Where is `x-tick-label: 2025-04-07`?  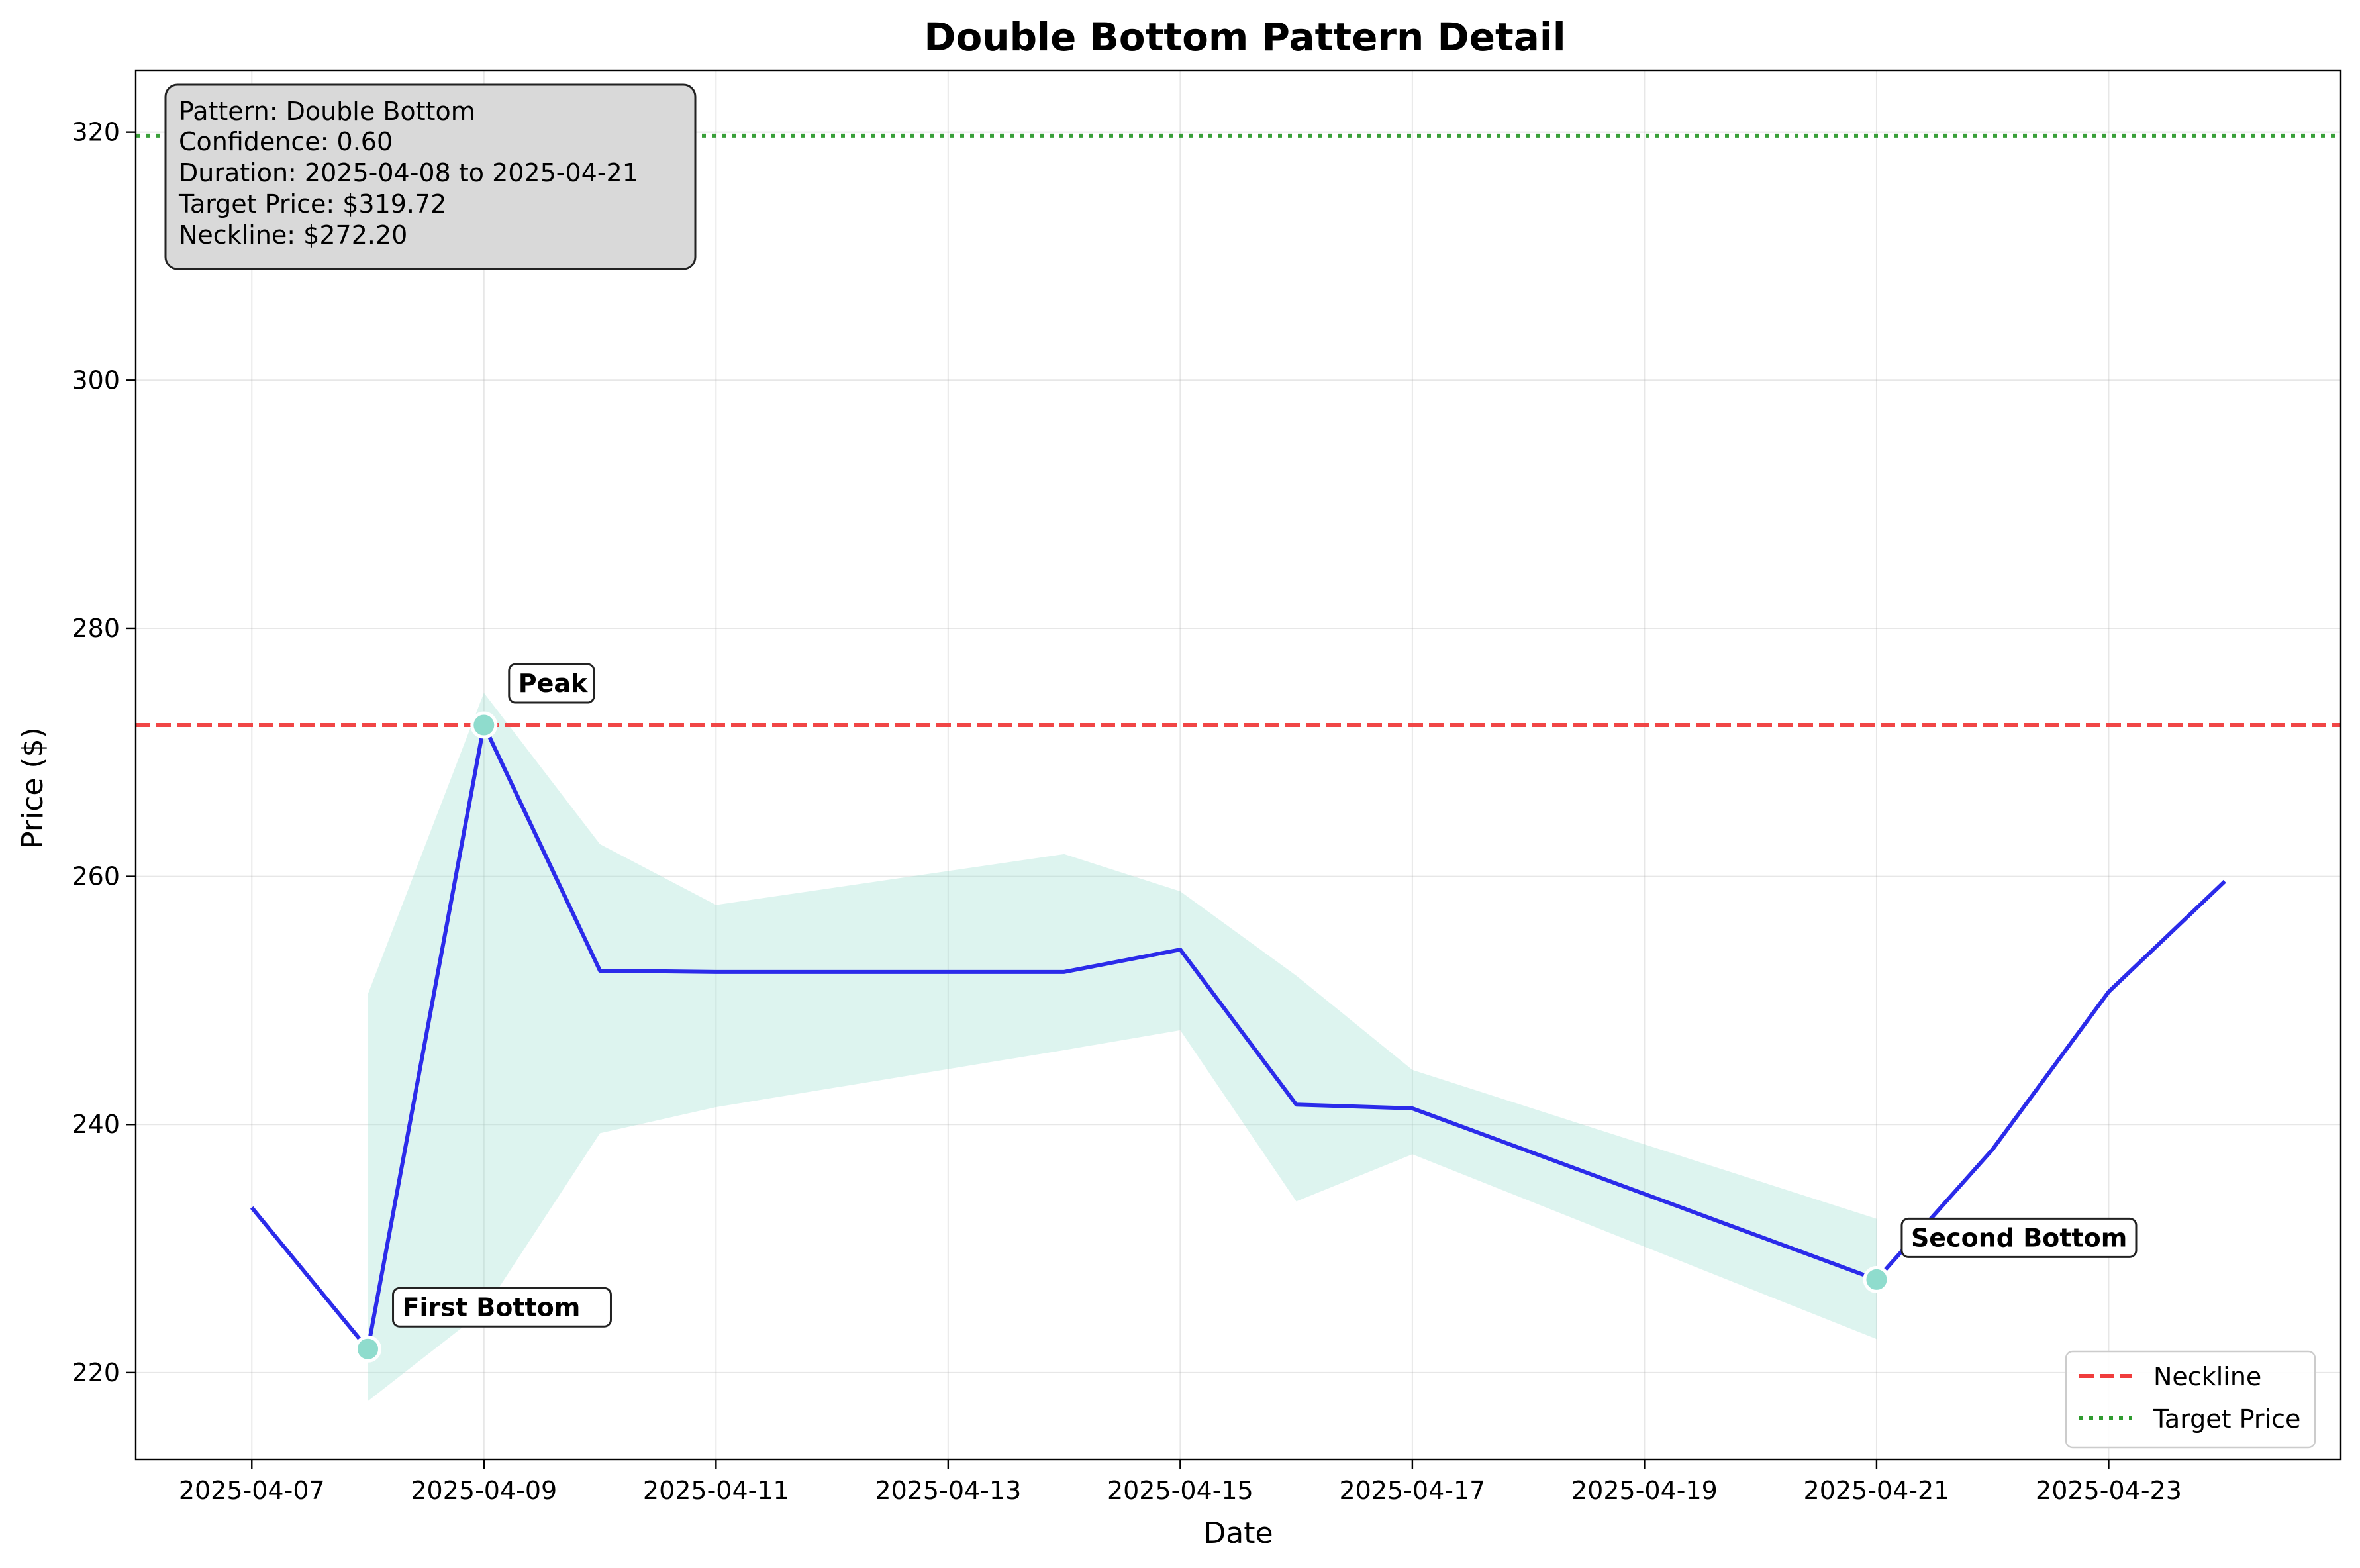
x-tick-label: 2025-04-07 is located at coordinates (252, 1490).